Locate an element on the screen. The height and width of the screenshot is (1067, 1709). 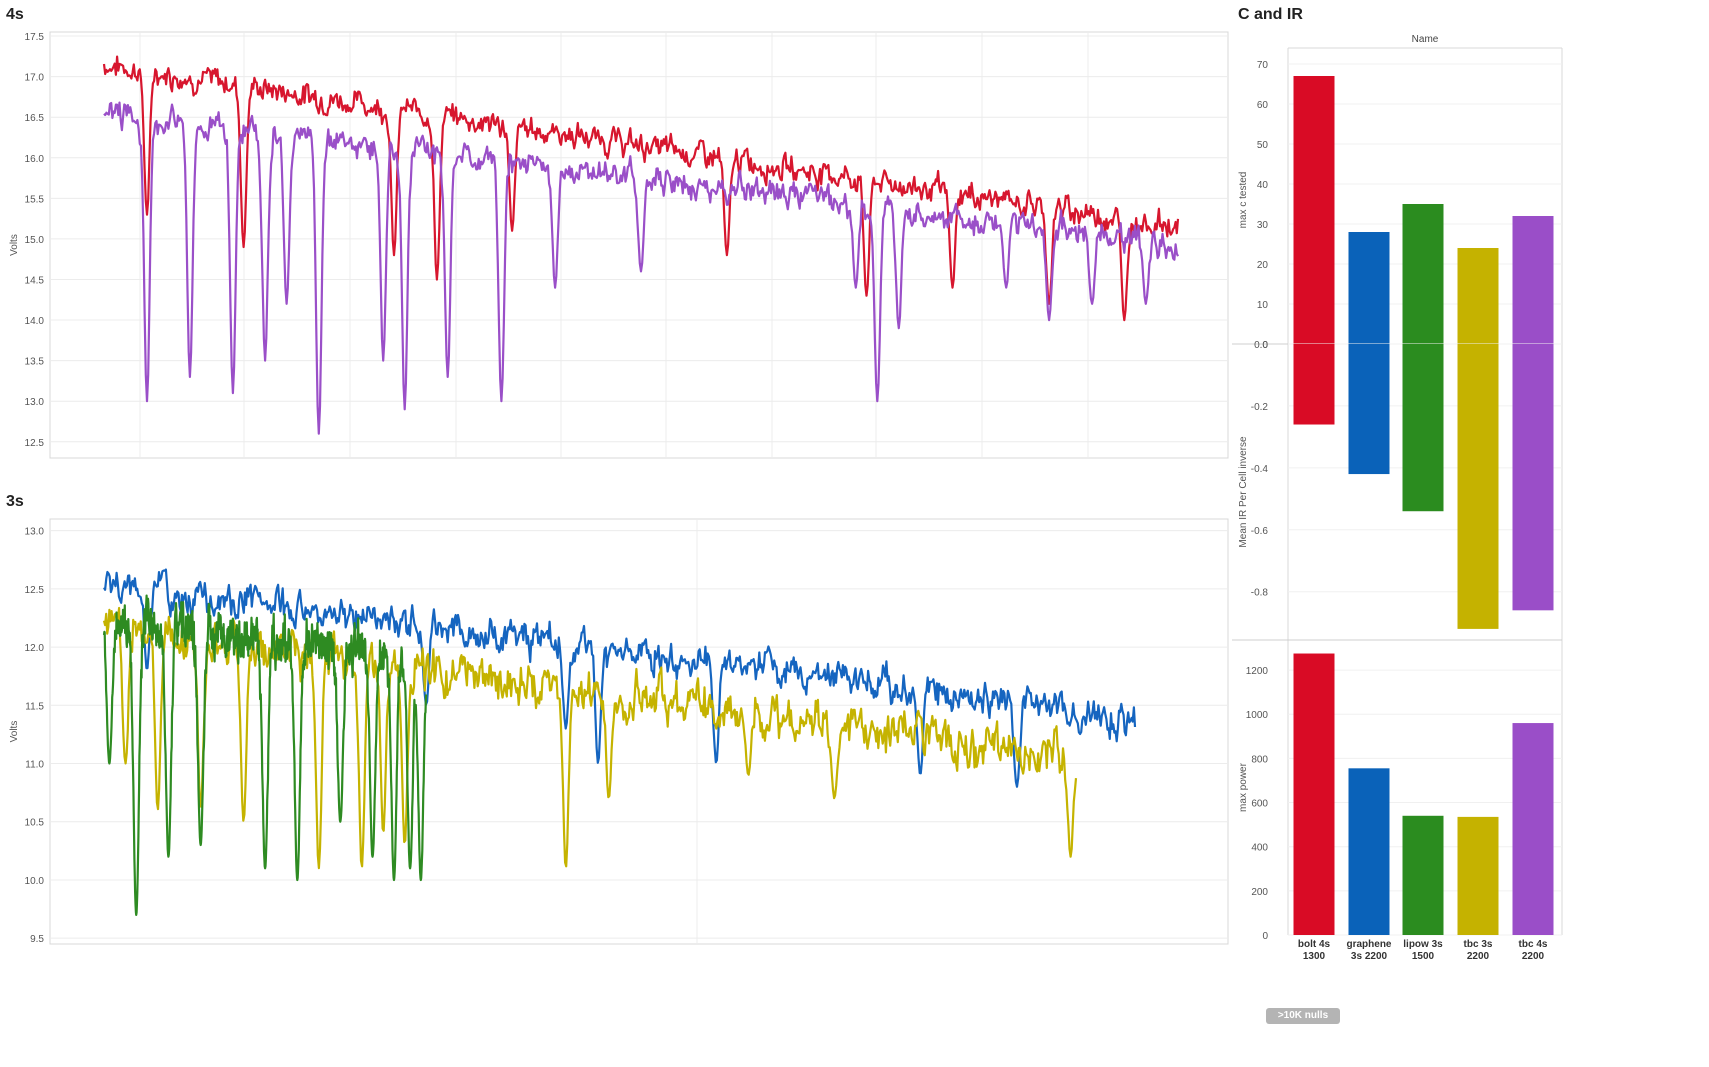
category-label: bolt 4s is located at coordinates (1314, 944).